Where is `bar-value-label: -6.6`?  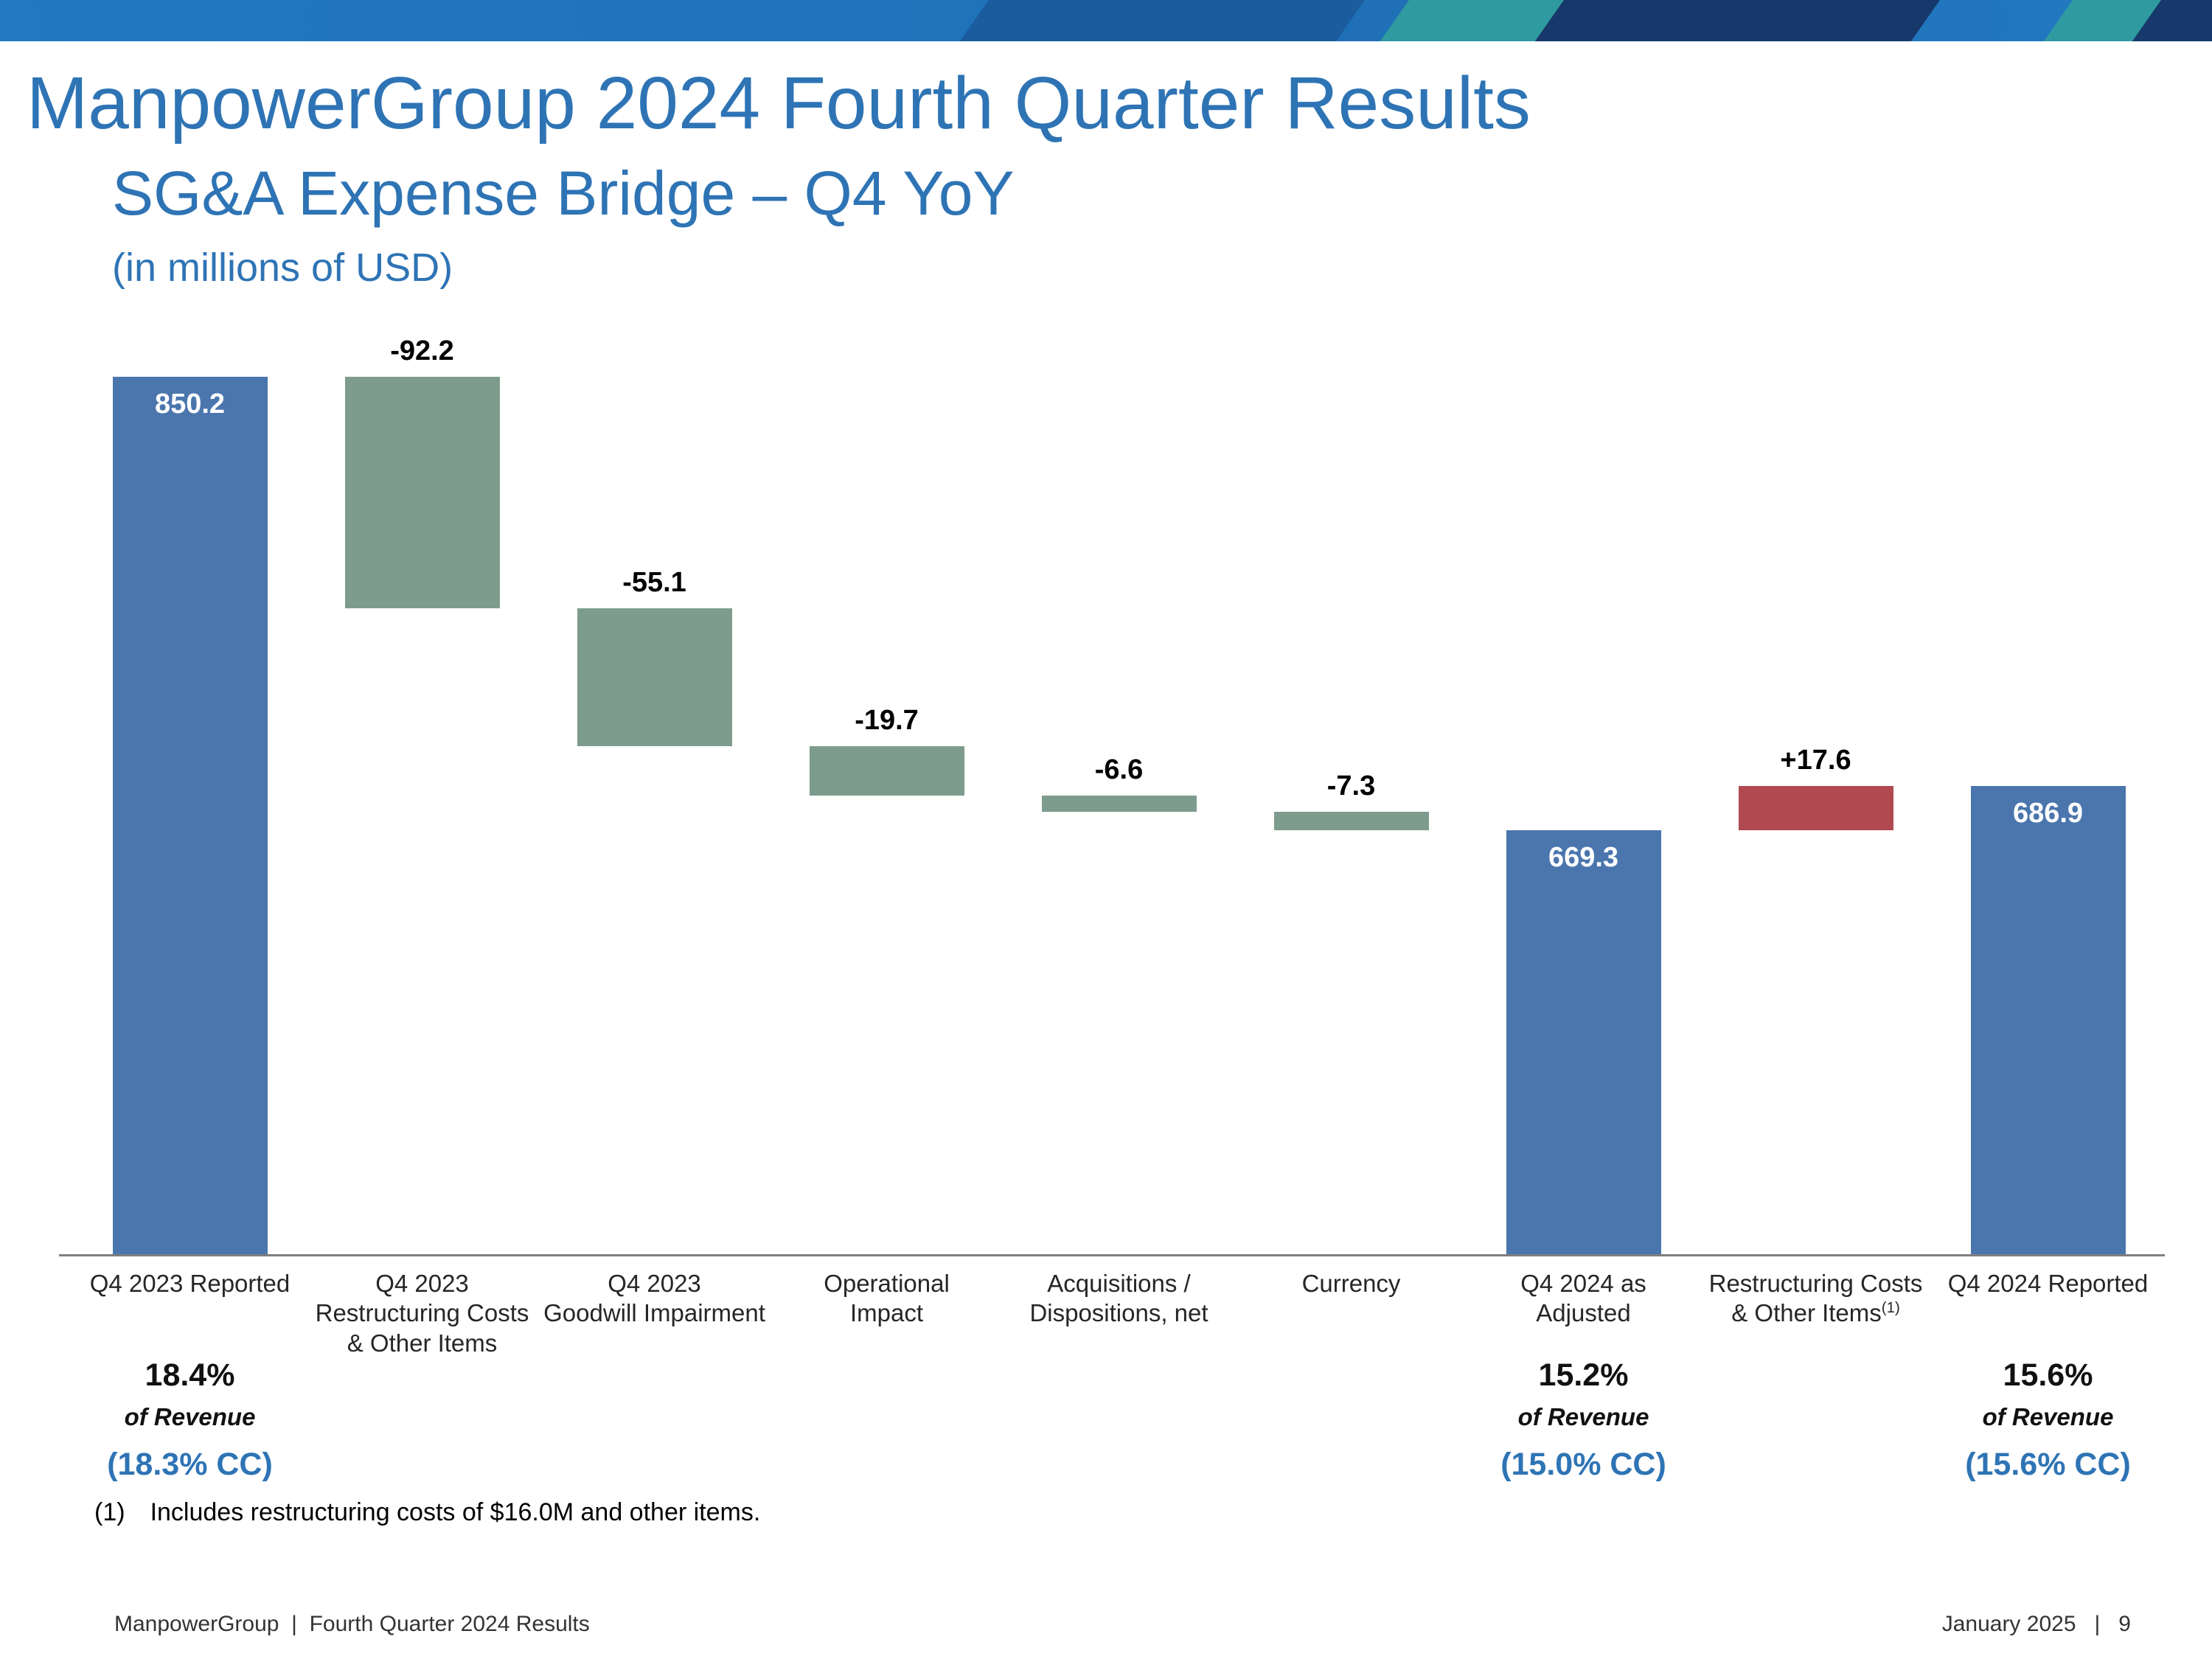
bar-value-label: -6.6 is located at coordinates (1119, 769).